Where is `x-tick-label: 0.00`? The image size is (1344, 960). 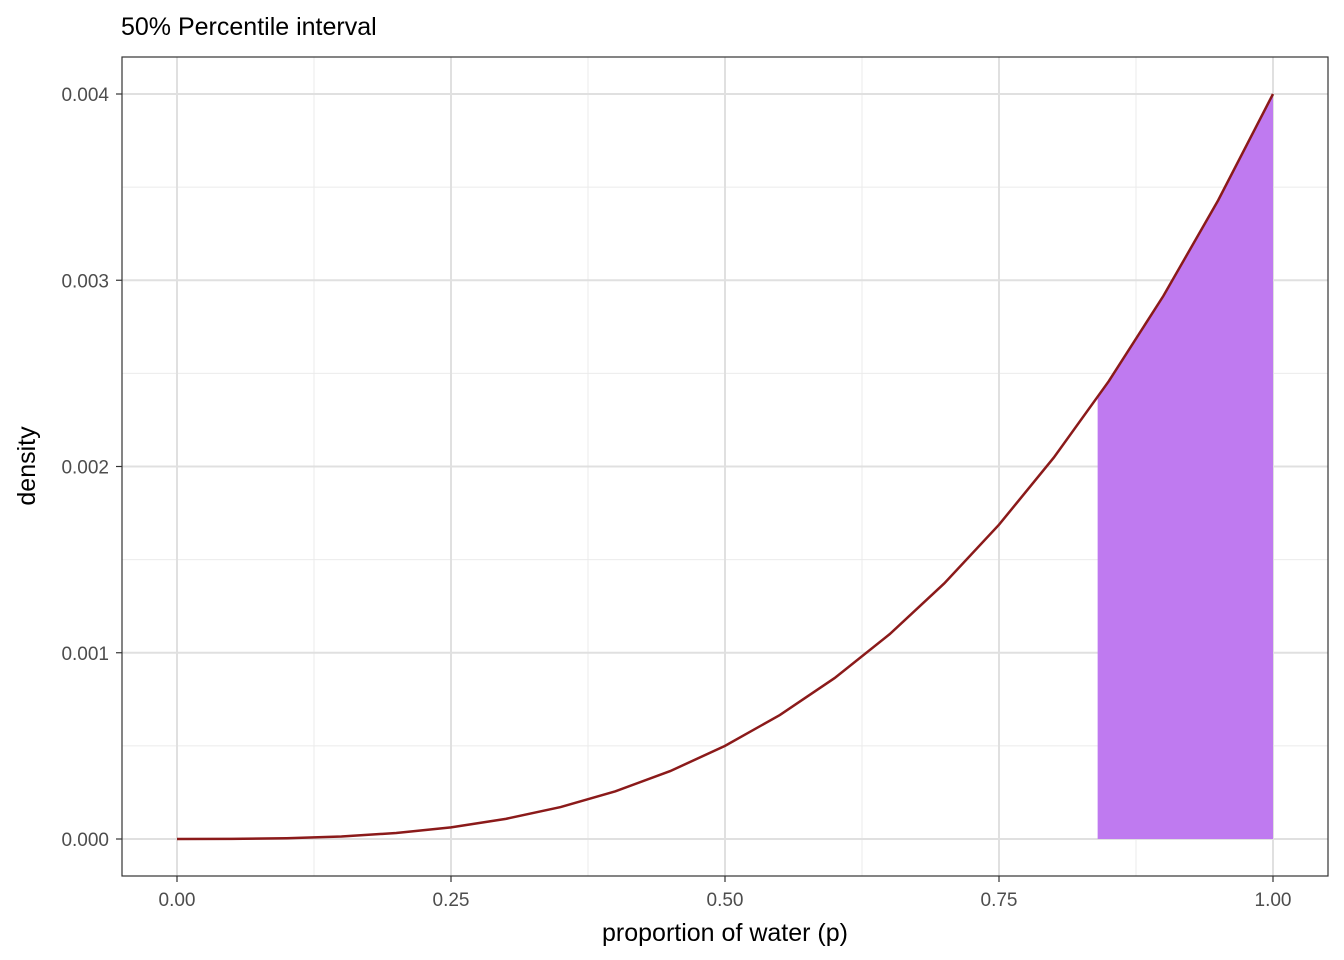 x-tick-label: 0.00 is located at coordinates (177, 900).